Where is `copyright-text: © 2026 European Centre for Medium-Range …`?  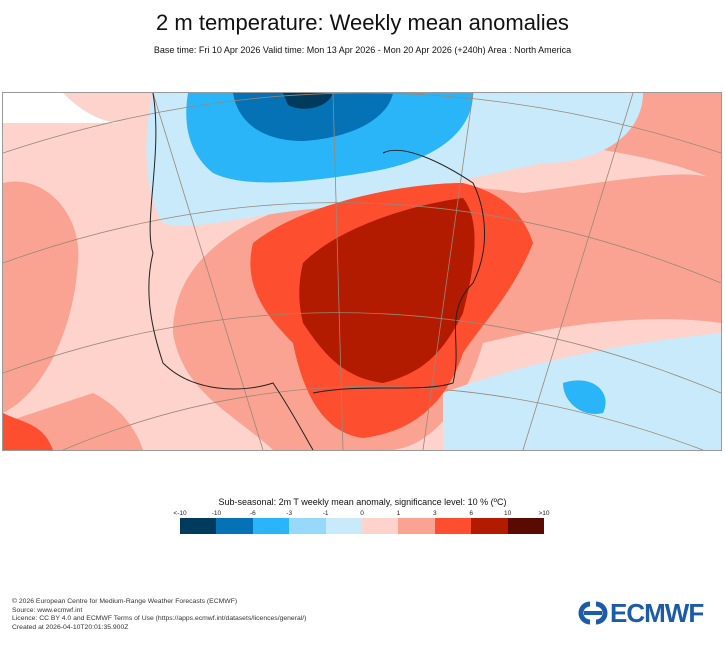
copyright-text: © 2026 European Centre for Medium-Range … is located at coordinates (125, 601).